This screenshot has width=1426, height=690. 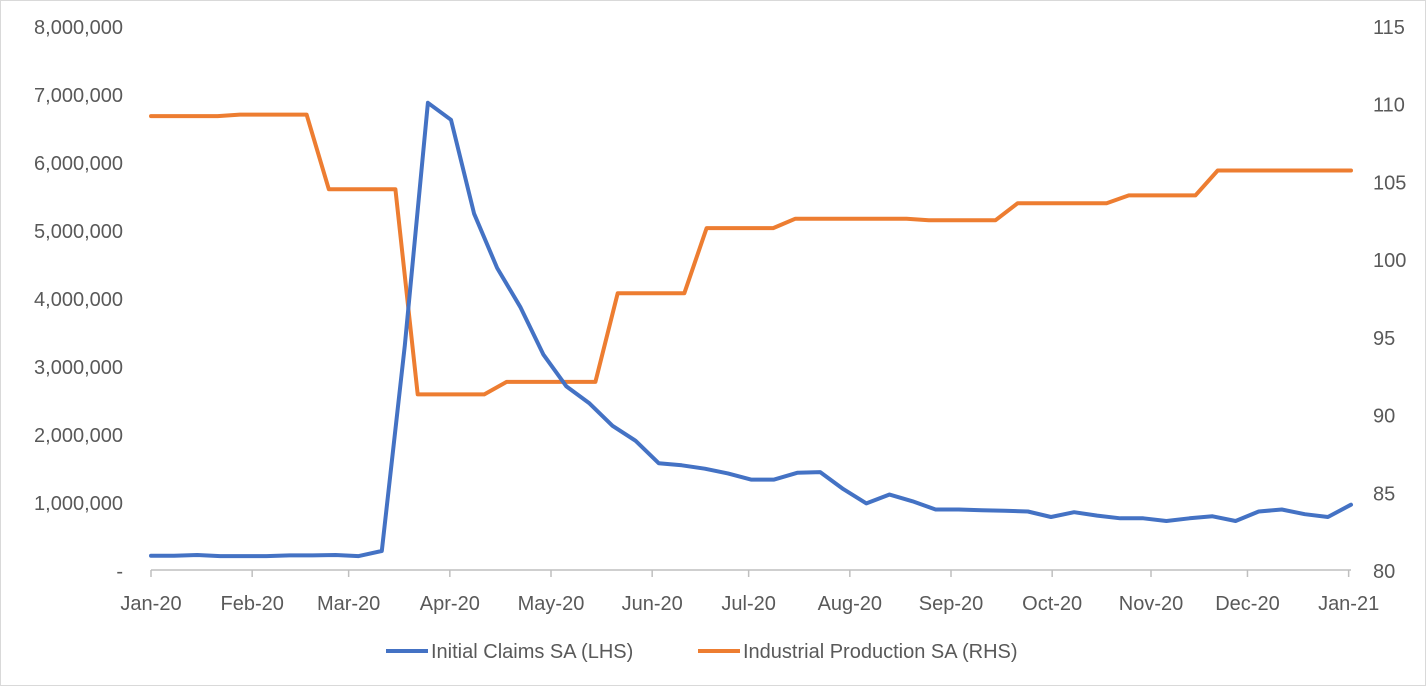 What do you see at coordinates (1389, 183) in the screenshot?
I see `right-tick-label: 105` at bounding box center [1389, 183].